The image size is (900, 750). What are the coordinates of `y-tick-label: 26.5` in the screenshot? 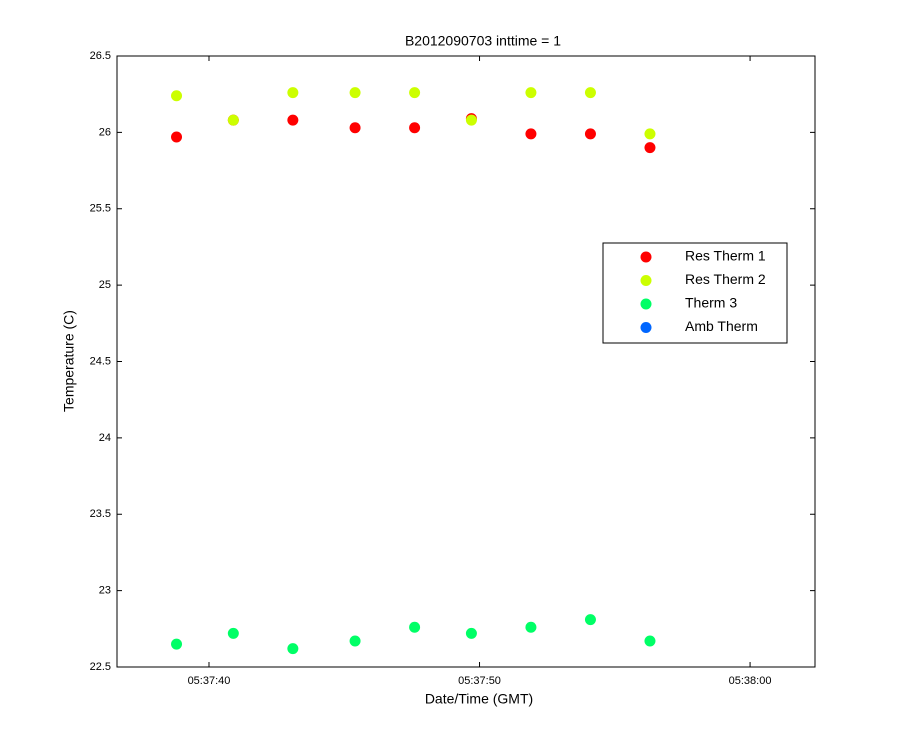 It's located at (100, 56).